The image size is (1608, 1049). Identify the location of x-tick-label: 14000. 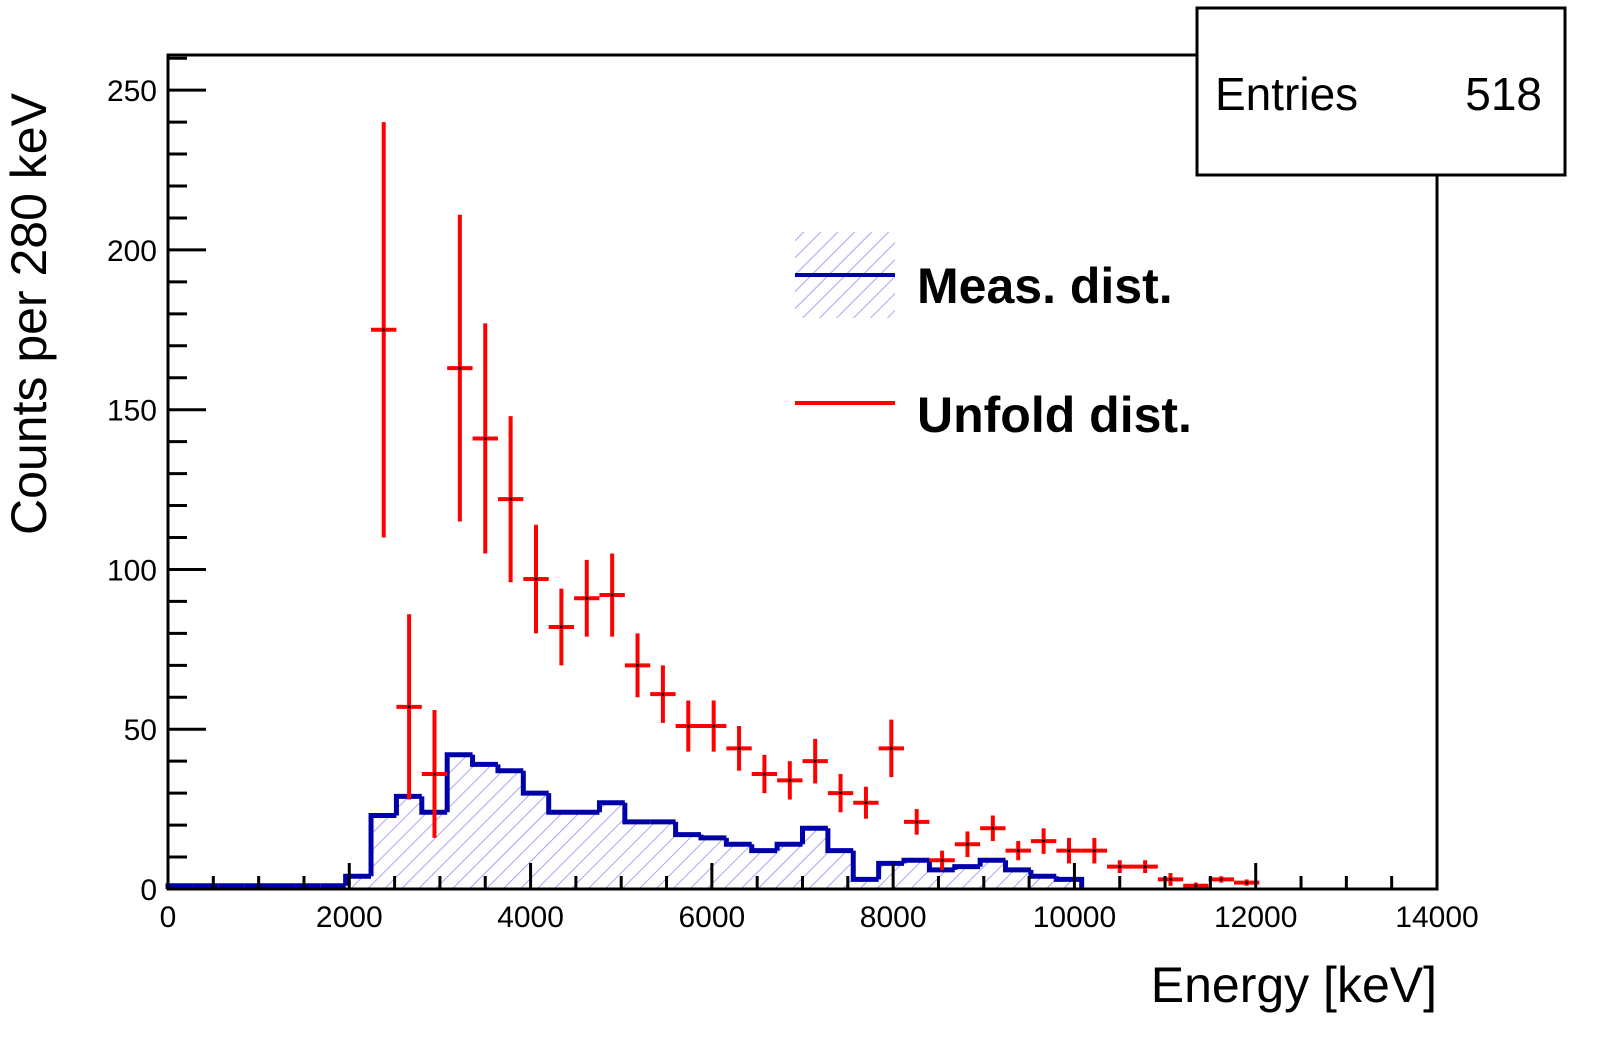
(1436, 917).